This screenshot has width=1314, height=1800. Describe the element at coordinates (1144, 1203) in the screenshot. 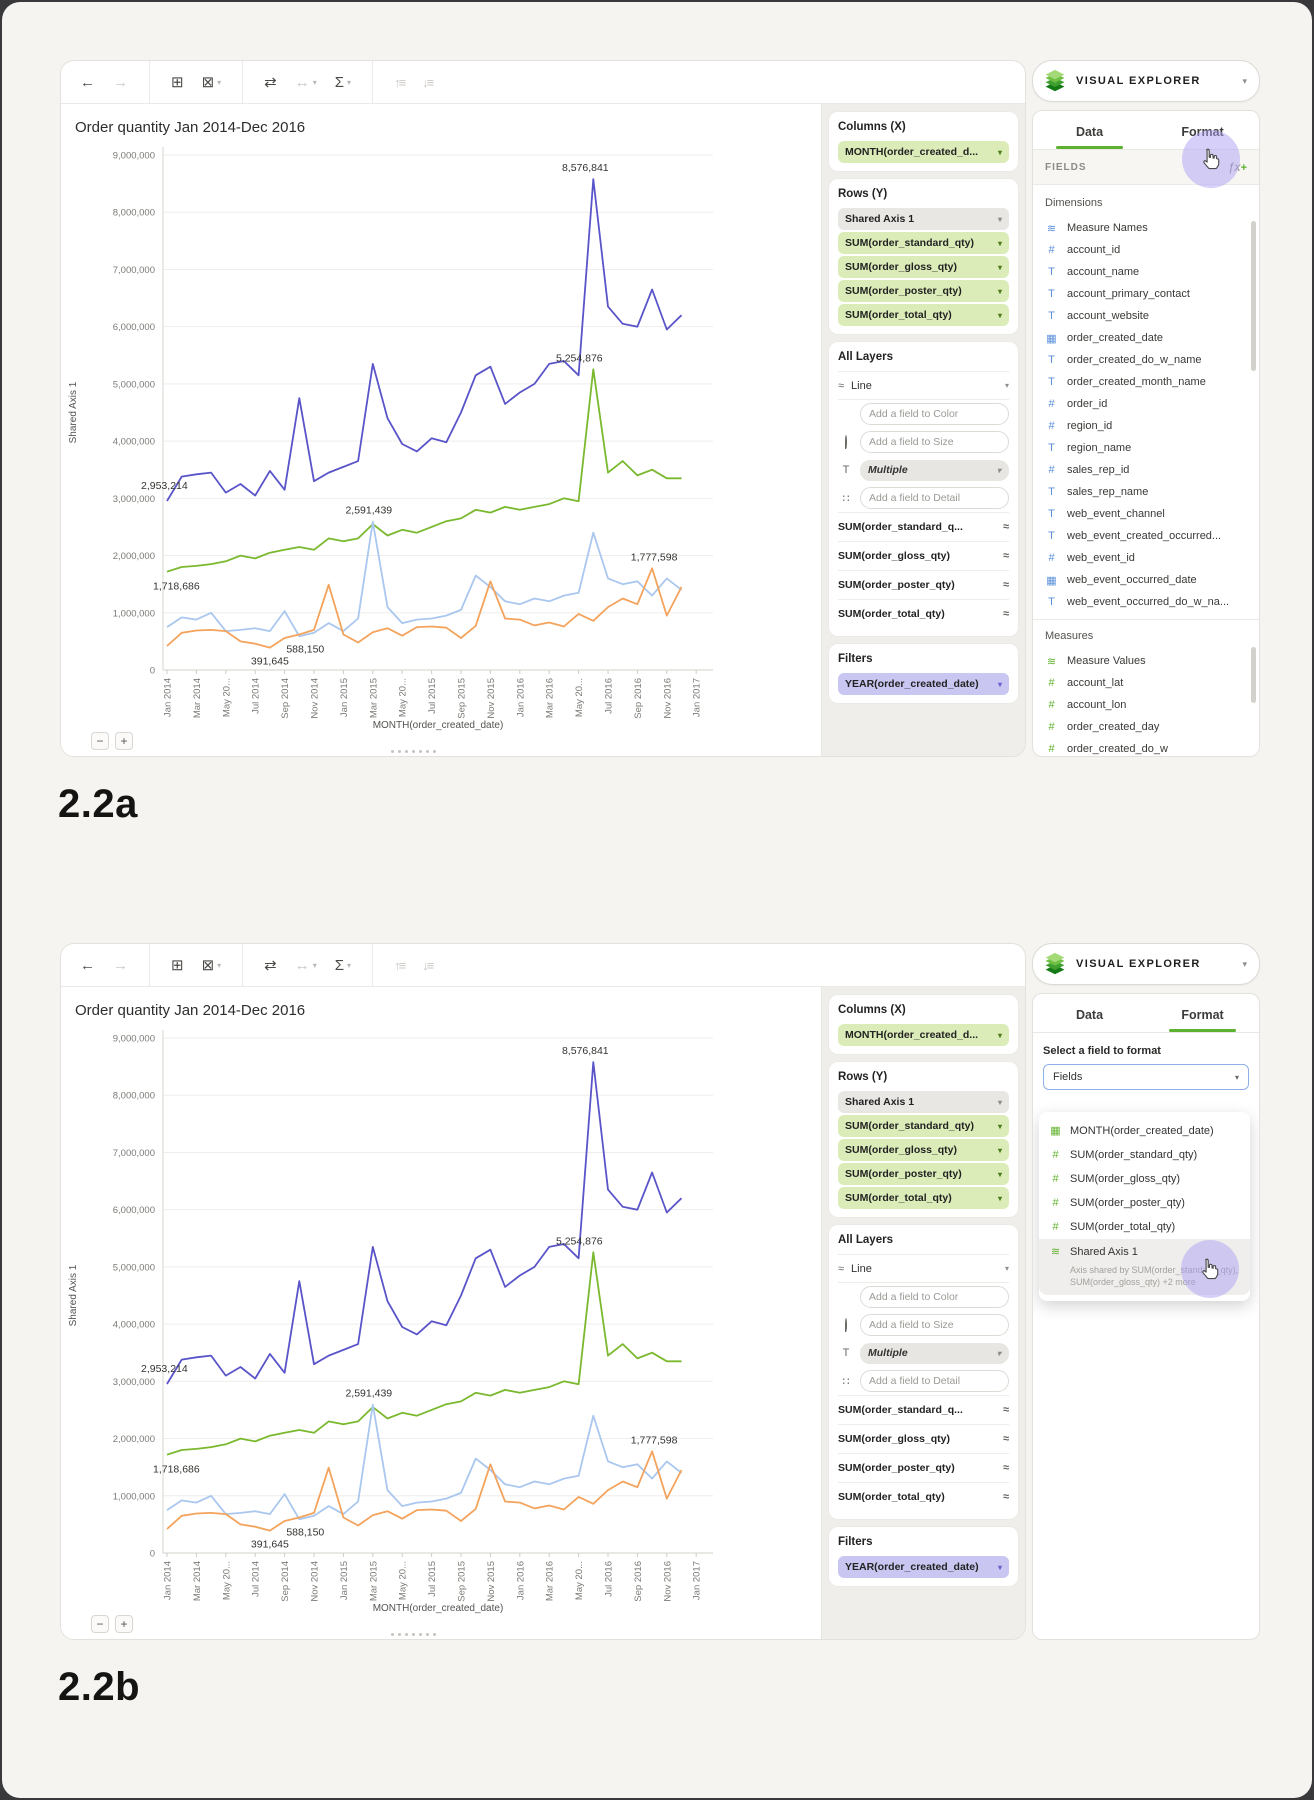

I see `menu-item-sum-order-poster-qty: # SUM(order_poster_qty)` at that location.